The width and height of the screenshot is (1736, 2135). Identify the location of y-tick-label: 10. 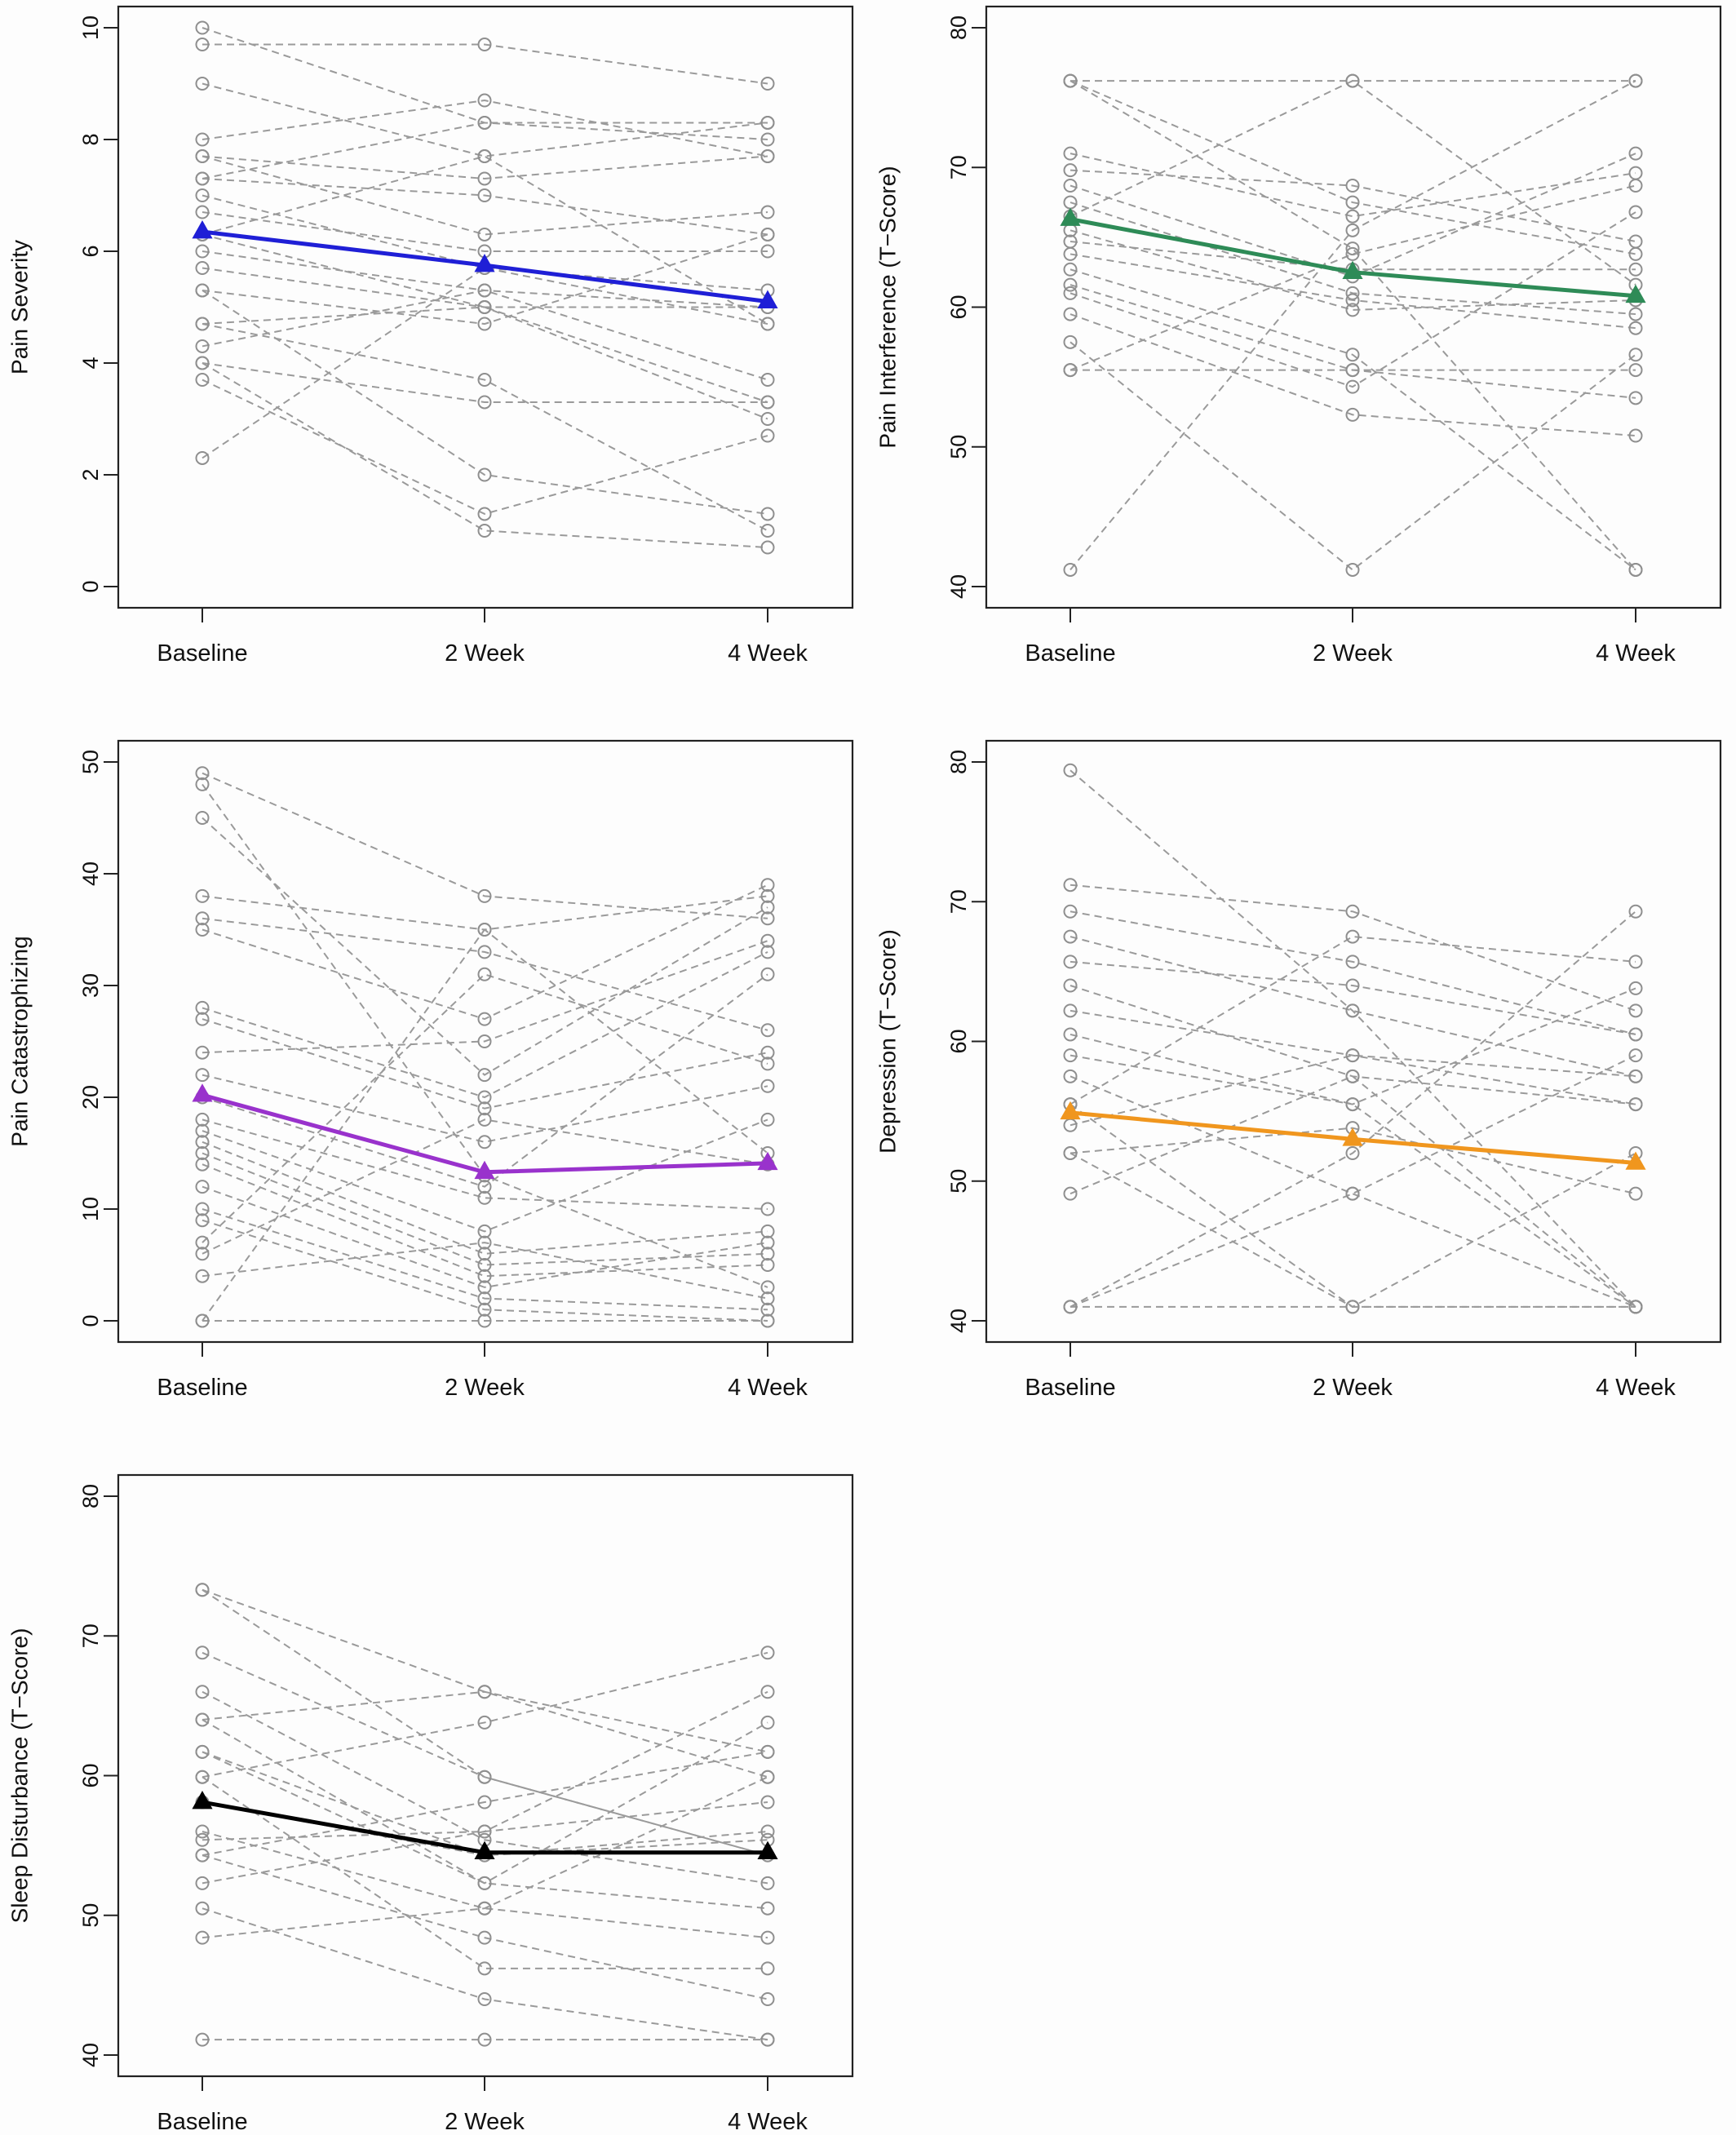
(90, 1209).